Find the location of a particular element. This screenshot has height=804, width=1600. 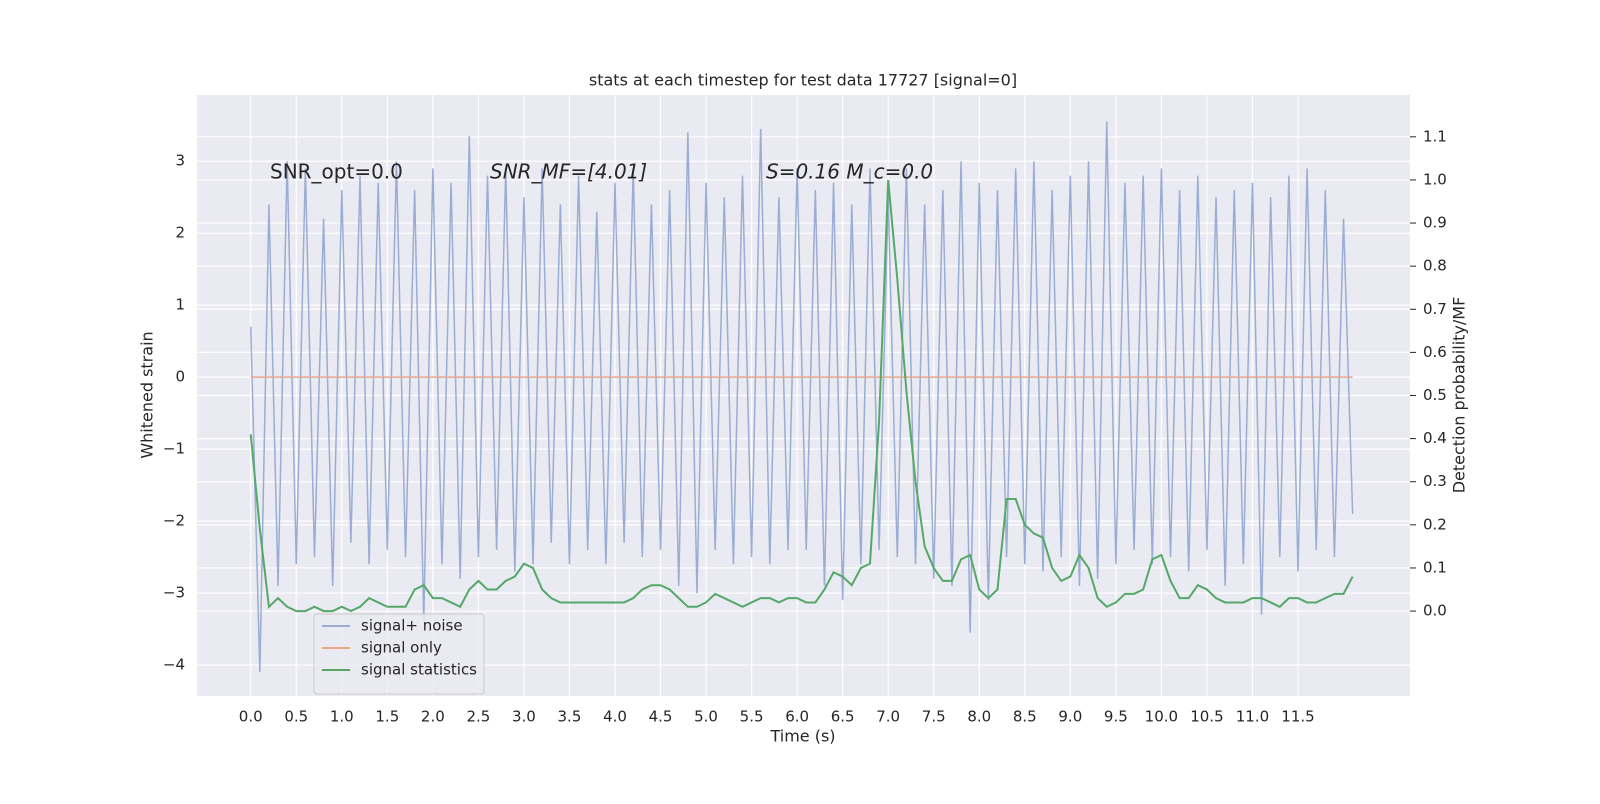

legend-label: signal+ noise is located at coordinates (412, 626).